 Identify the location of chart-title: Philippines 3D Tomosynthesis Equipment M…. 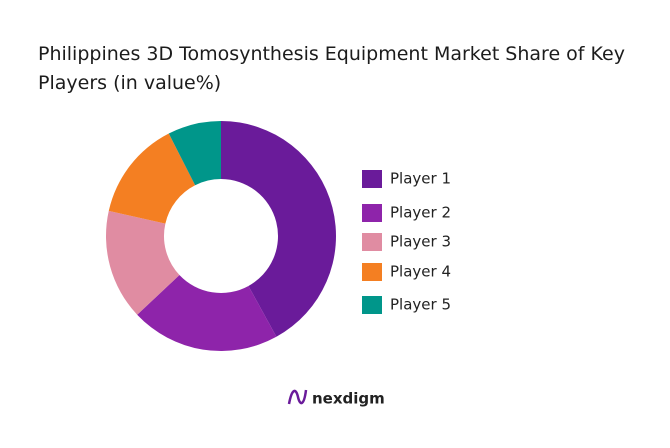
(331, 68).